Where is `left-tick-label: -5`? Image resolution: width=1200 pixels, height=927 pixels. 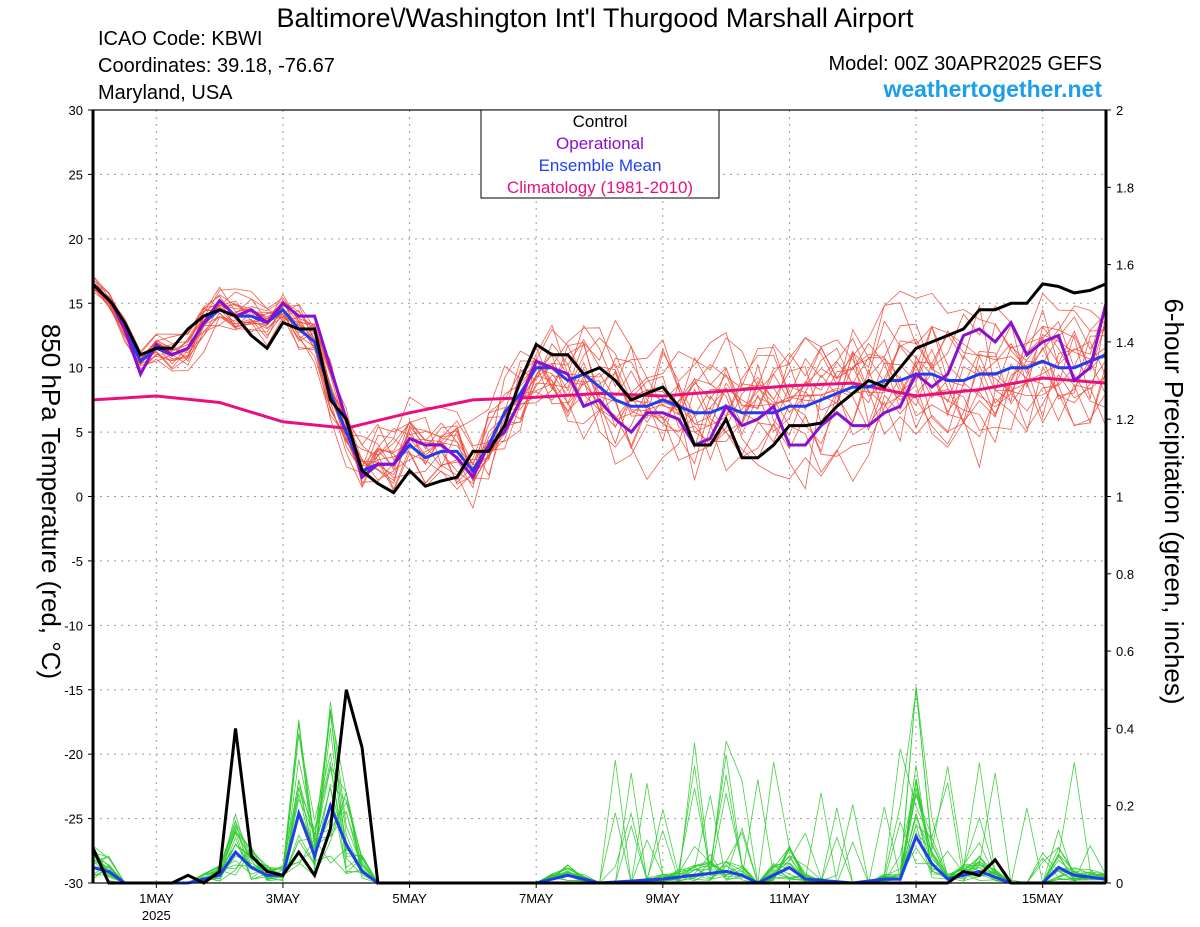
left-tick-label: -5 is located at coordinates (77, 561).